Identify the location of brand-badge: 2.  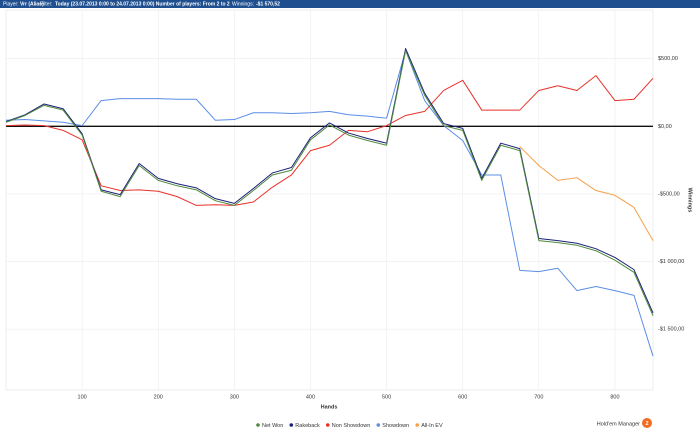
(646, 424).